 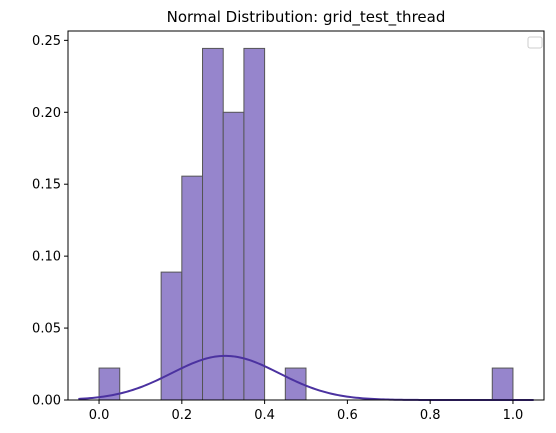 I want to click on y-tick-label: 0.00, so click(x=46, y=401).